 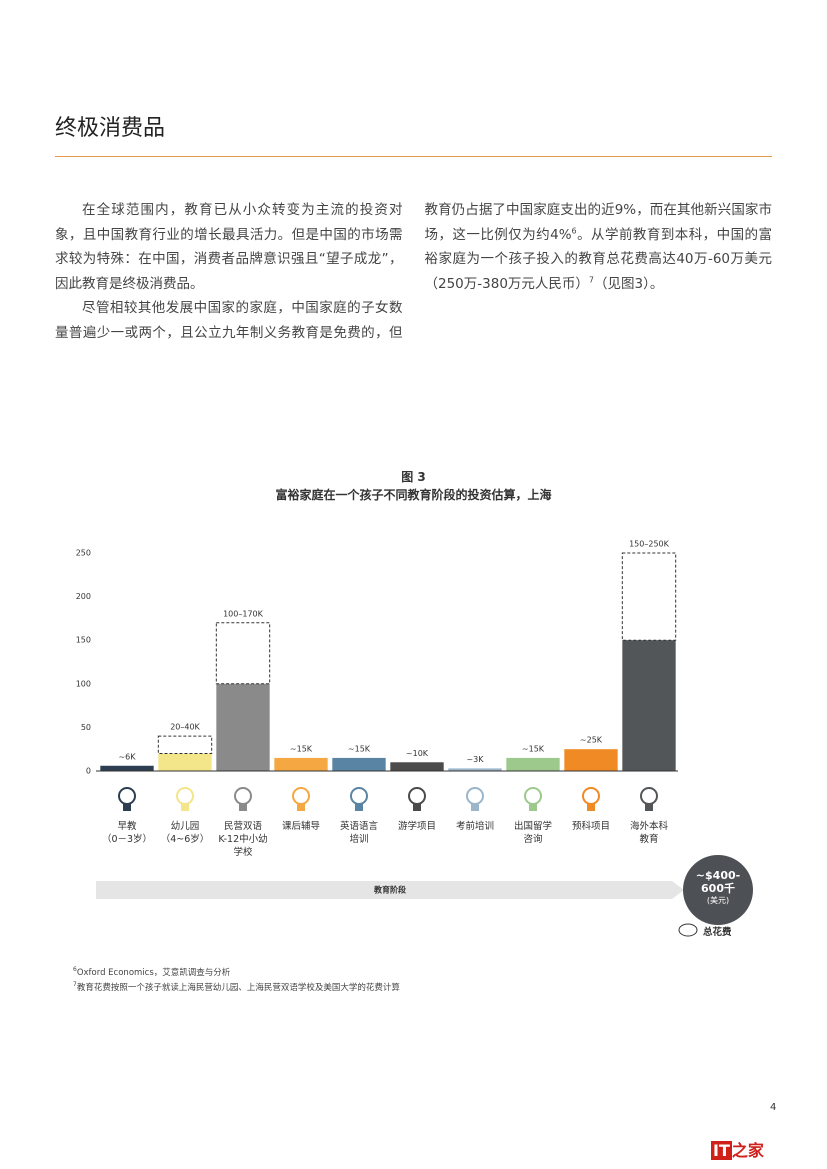 What do you see at coordinates (185, 727) in the screenshot?
I see `value-label: 20–40K` at bounding box center [185, 727].